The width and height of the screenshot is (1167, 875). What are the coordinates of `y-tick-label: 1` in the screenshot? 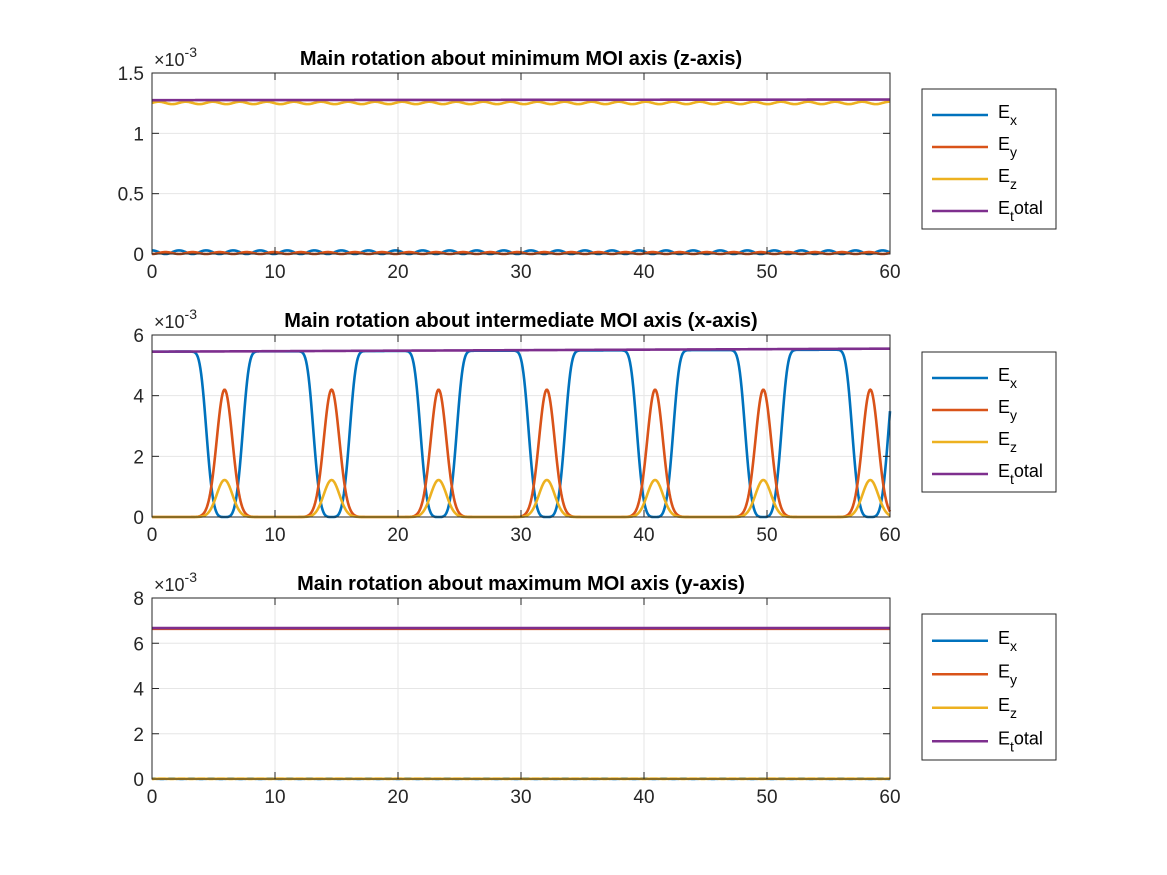 It's located at (138, 134).